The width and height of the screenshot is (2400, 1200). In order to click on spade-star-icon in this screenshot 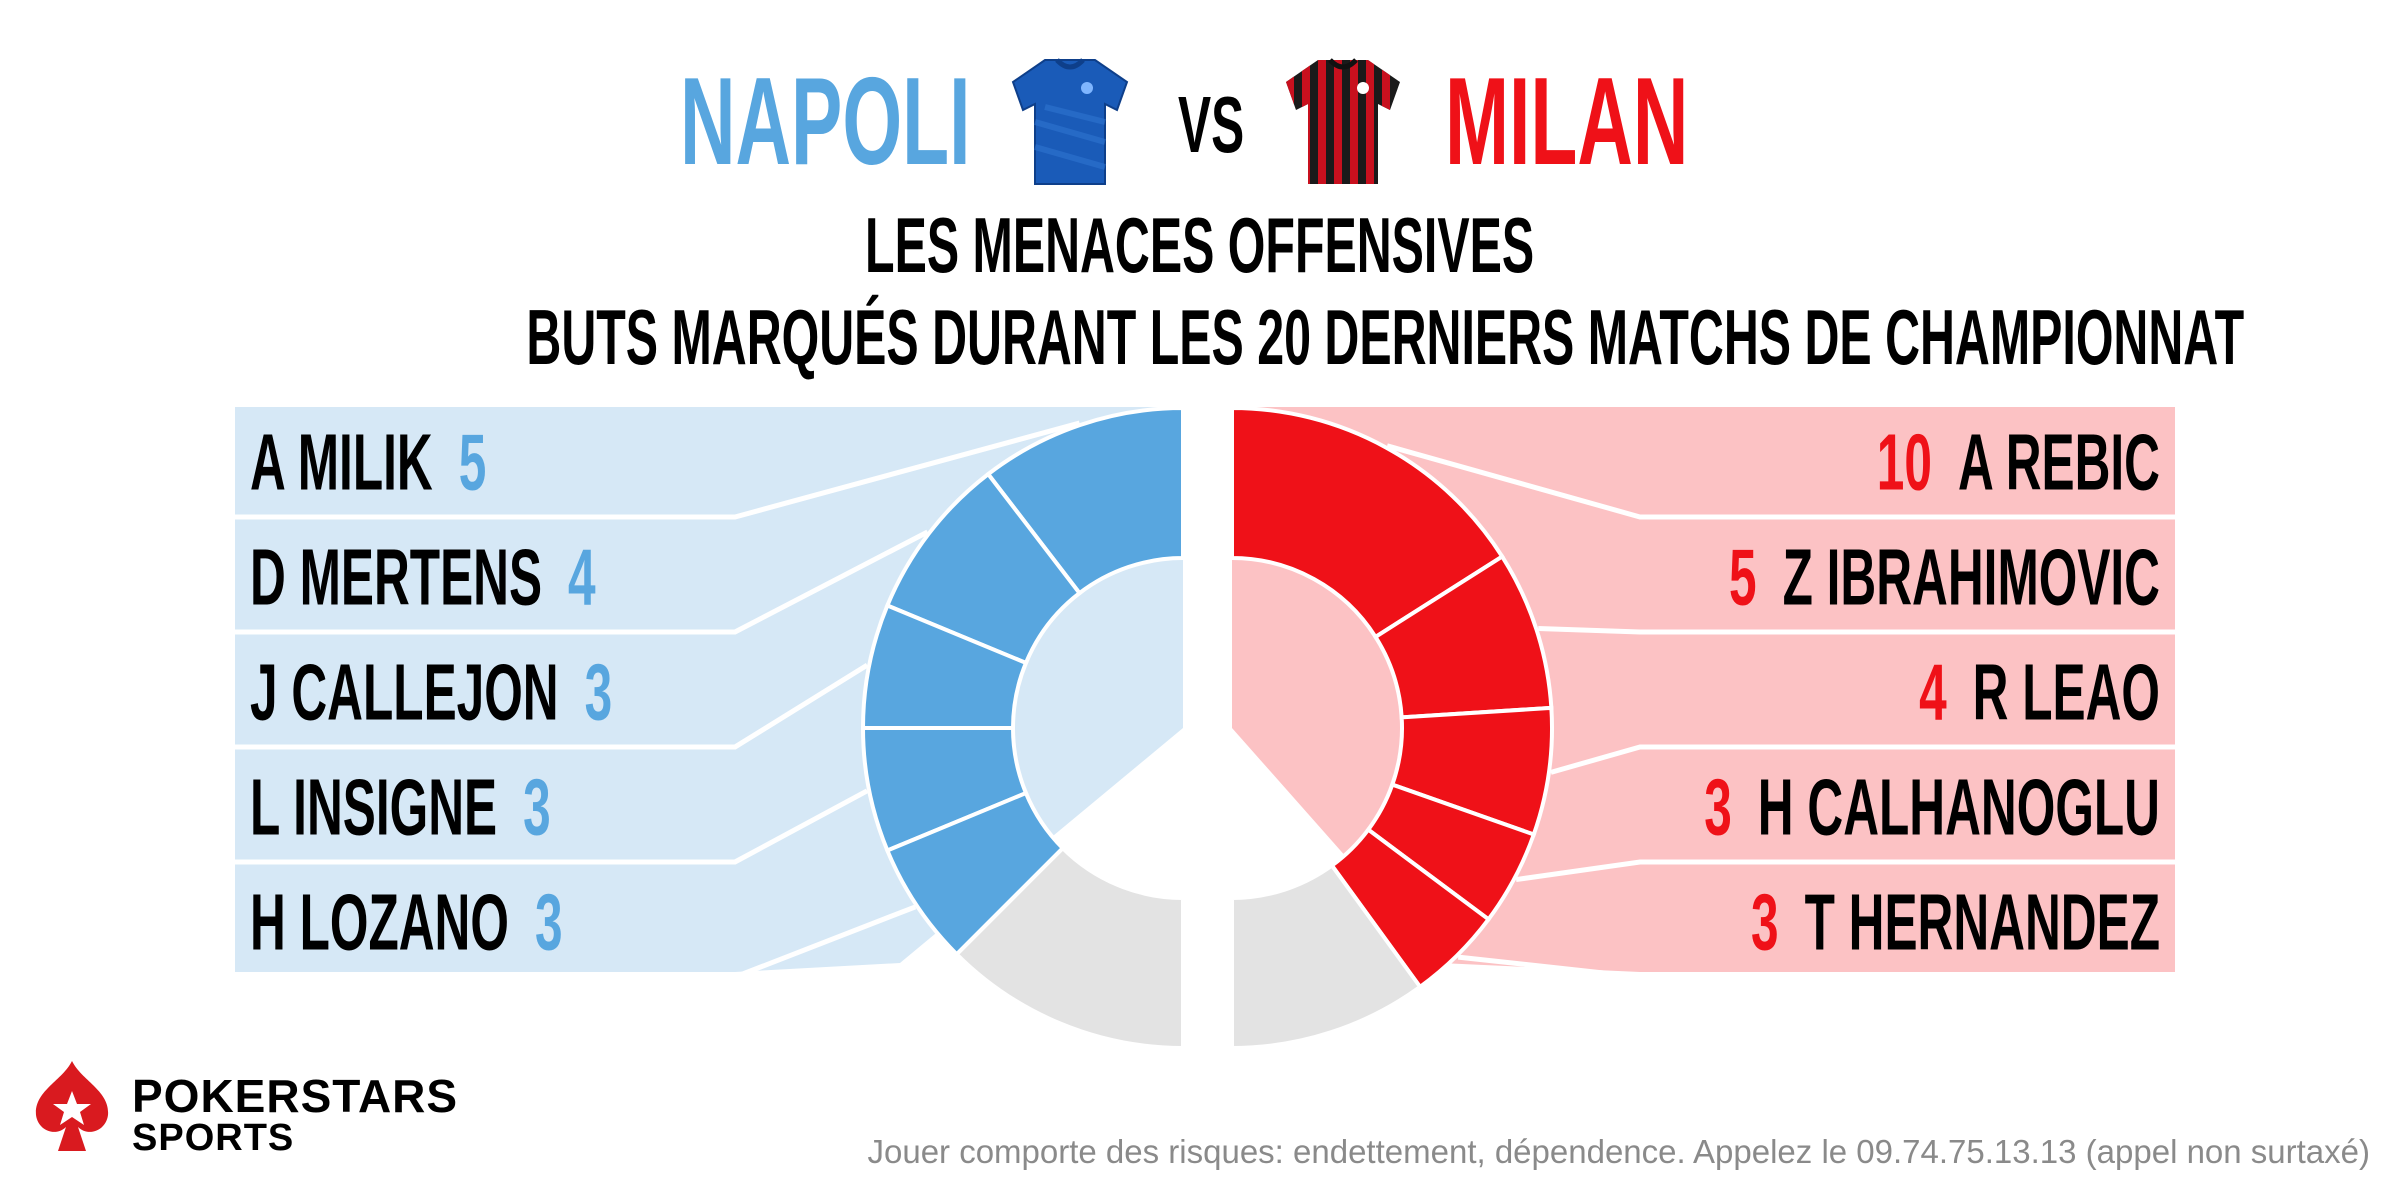, I will do `click(72, 1106)`.